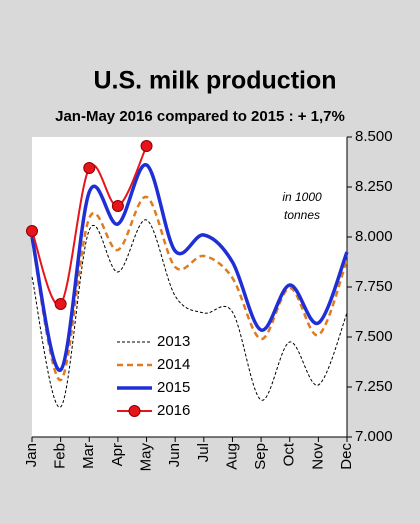 The width and height of the screenshot is (420, 524). What do you see at coordinates (174, 455) in the screenshot?
I see `x-tick-label: Jun` at bounding box center [174, 455].